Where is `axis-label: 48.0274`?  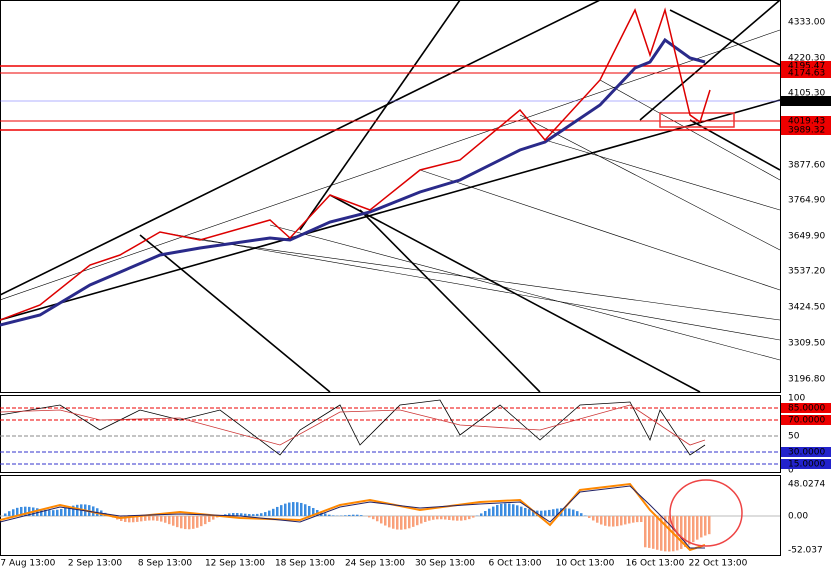
axis-label: 48.0274 is located at coordinates (806, 485).